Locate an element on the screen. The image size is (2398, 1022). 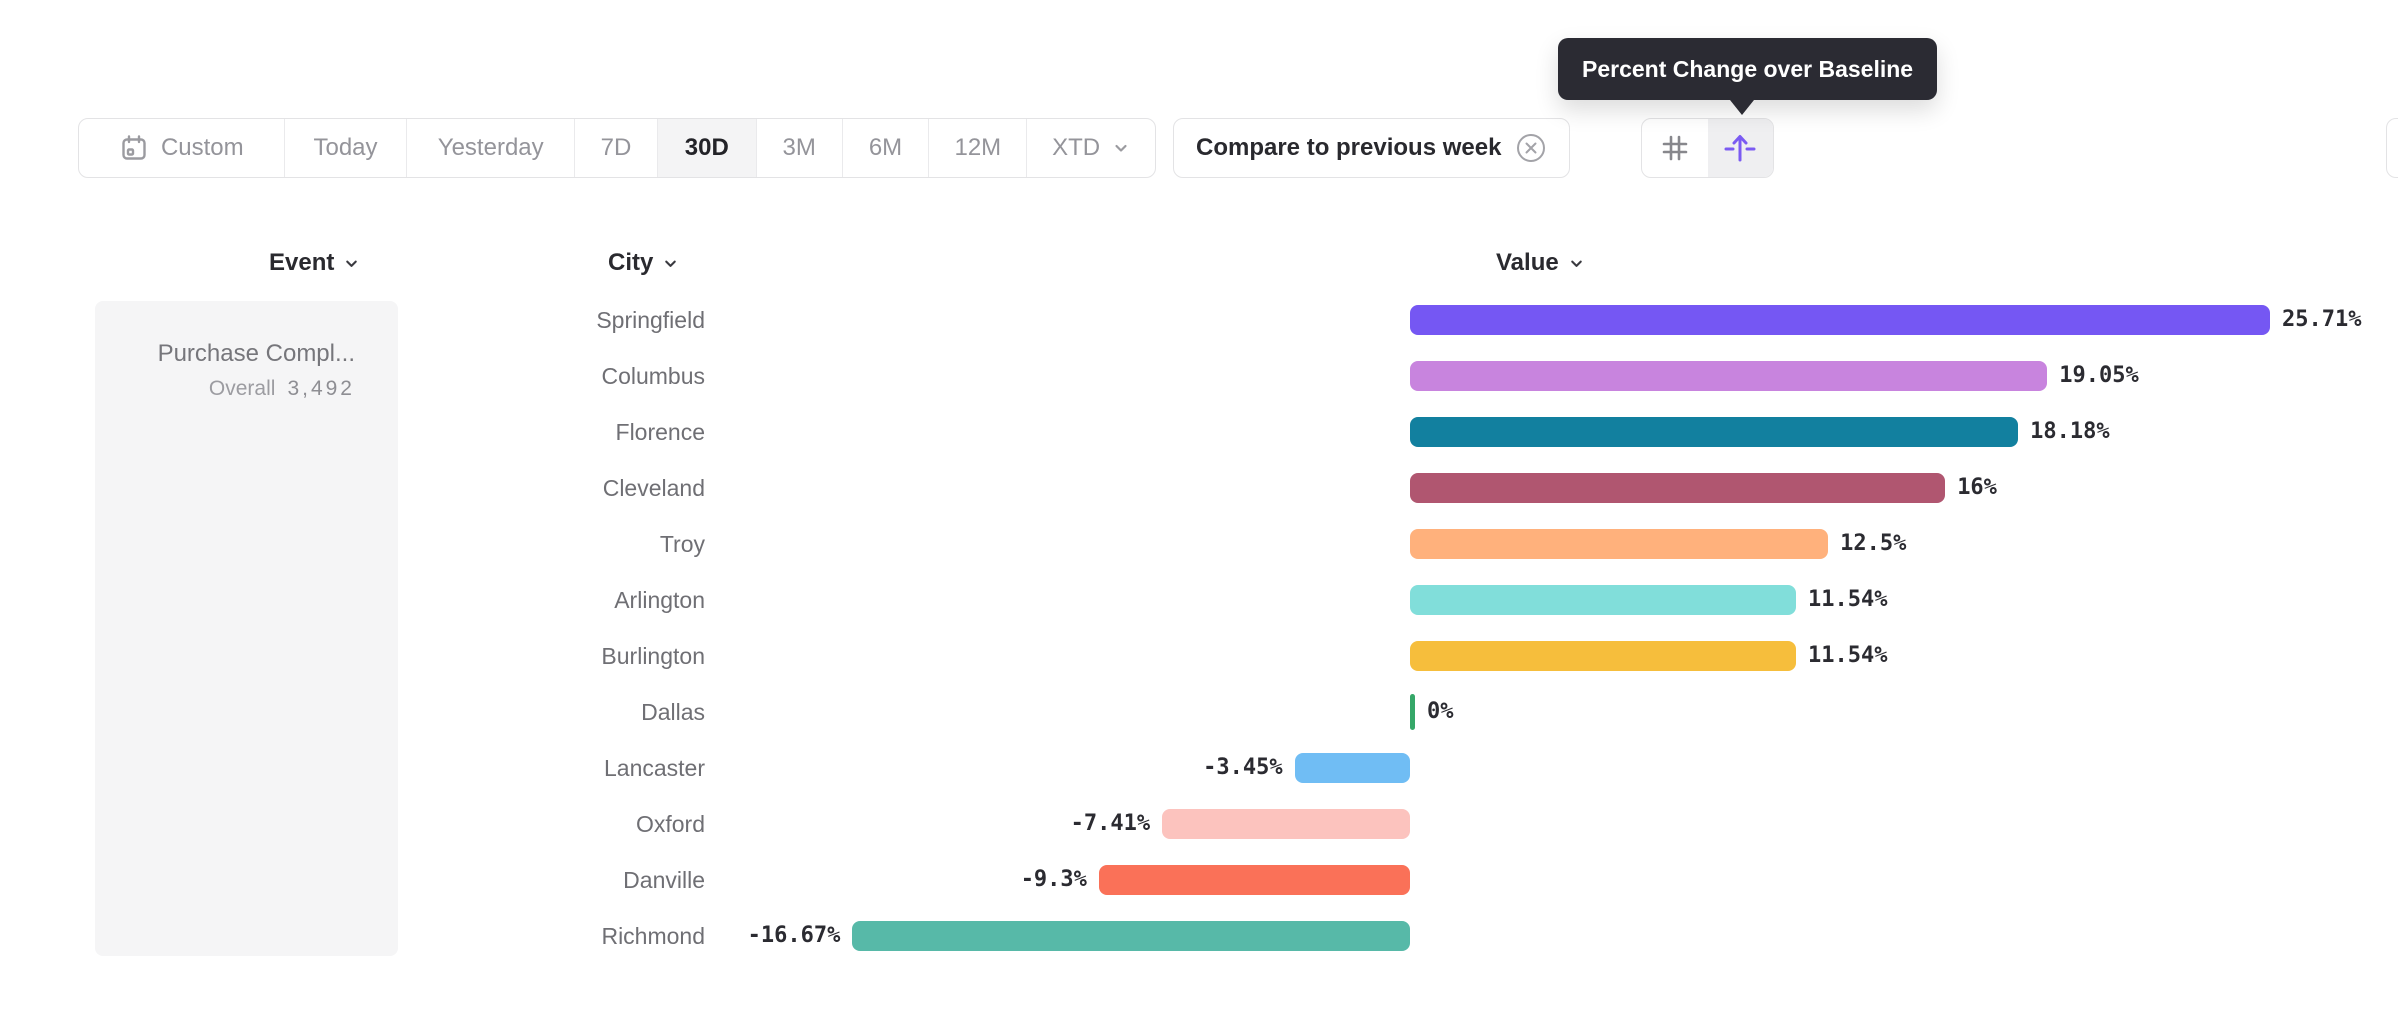
baseline-arrow-icon is located at coordinates (1740, 148).